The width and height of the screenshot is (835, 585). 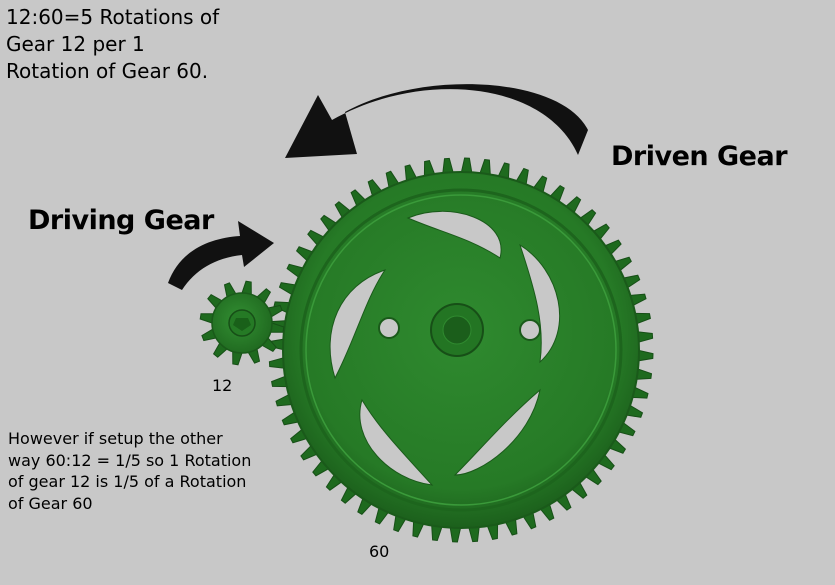 I want to click on small-gear-bore, so click(x=242, y=324).